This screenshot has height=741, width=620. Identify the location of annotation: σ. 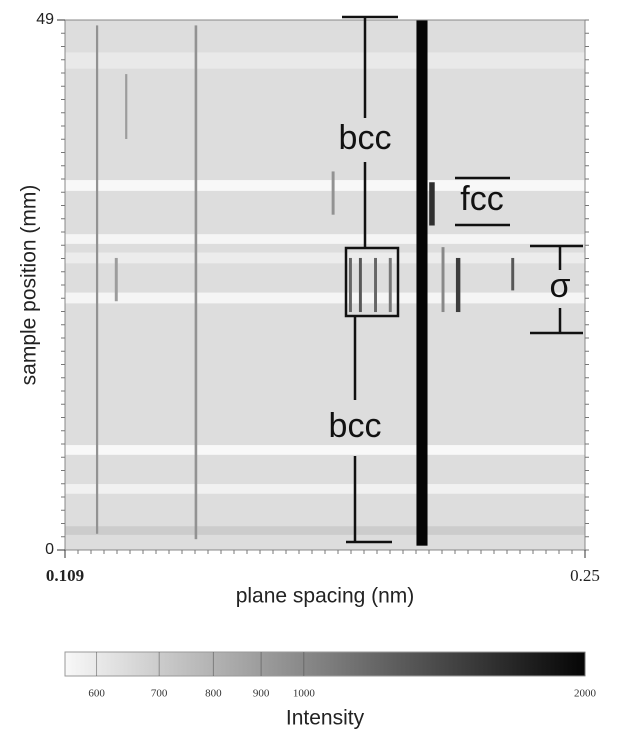
(560, 286).